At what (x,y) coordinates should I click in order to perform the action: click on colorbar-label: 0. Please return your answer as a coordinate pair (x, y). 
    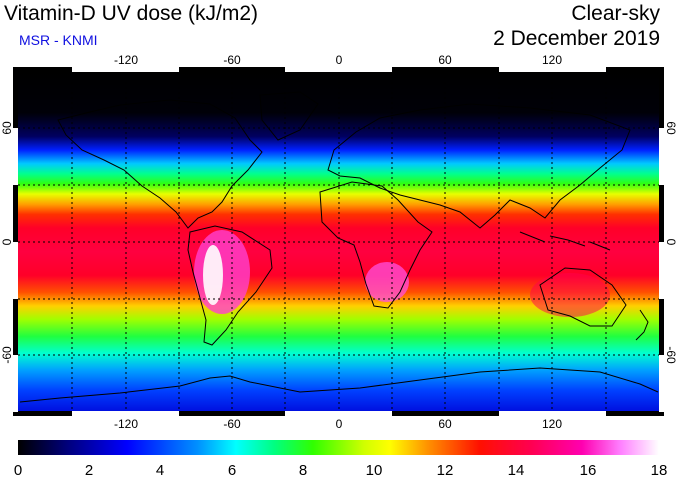
    Looking at the image, I should click on (18, 470).